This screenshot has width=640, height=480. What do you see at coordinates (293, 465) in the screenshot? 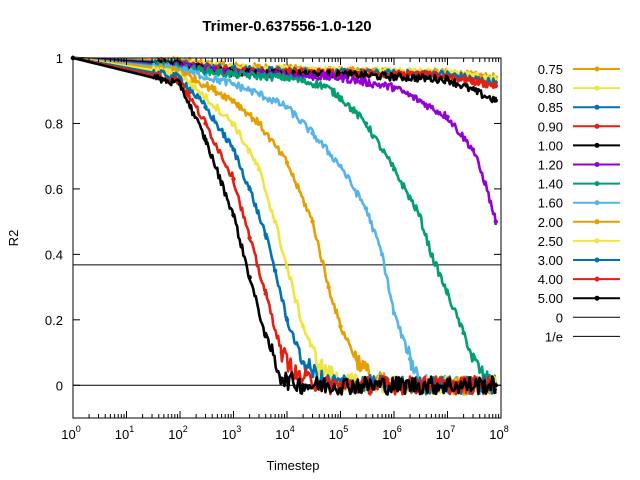
I see `x-axis-label: Timestep` at bounding box center [293, 465].